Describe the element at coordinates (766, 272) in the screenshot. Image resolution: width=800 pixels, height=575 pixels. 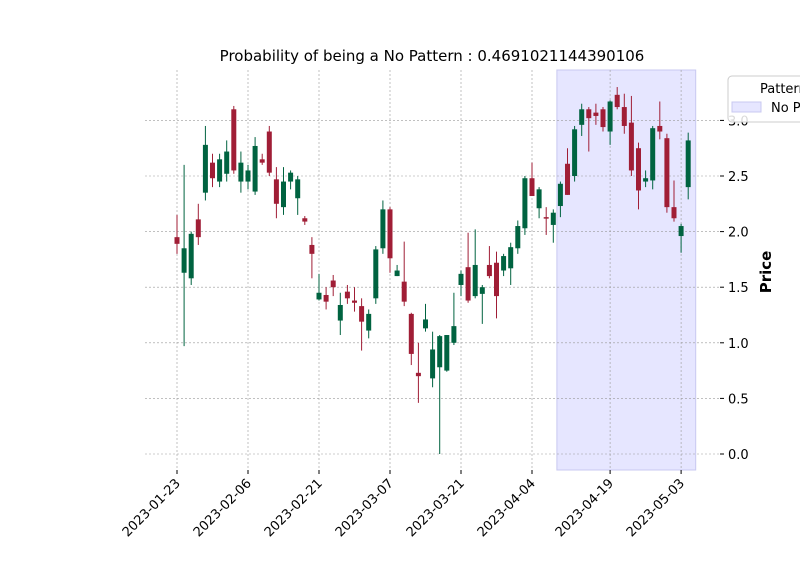
I see `y-axis-label: Price` at that location.